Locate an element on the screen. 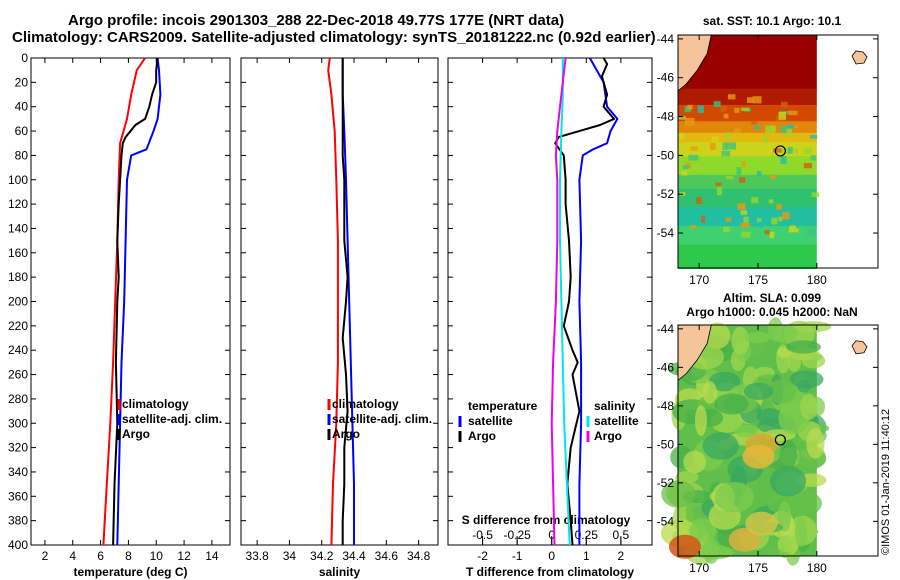  x-tick-label-difference: 2 is located at coordinates (621, 556).